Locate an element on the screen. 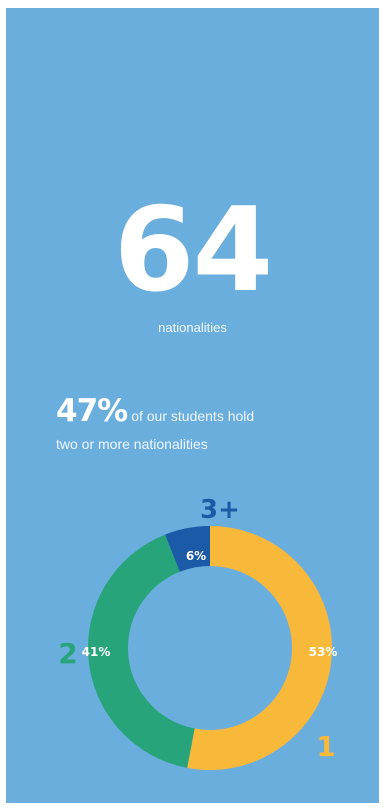 The image size is (389, 809). value-label-segment-1: 53% is located at coordinates (323, 652).